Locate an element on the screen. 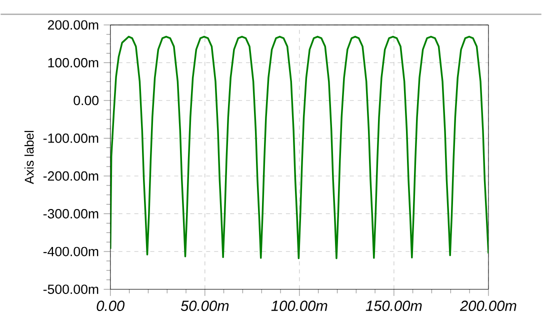 The image size is (542, 328). x-tick-label: 150.00m is located at coordinates (394, 305).